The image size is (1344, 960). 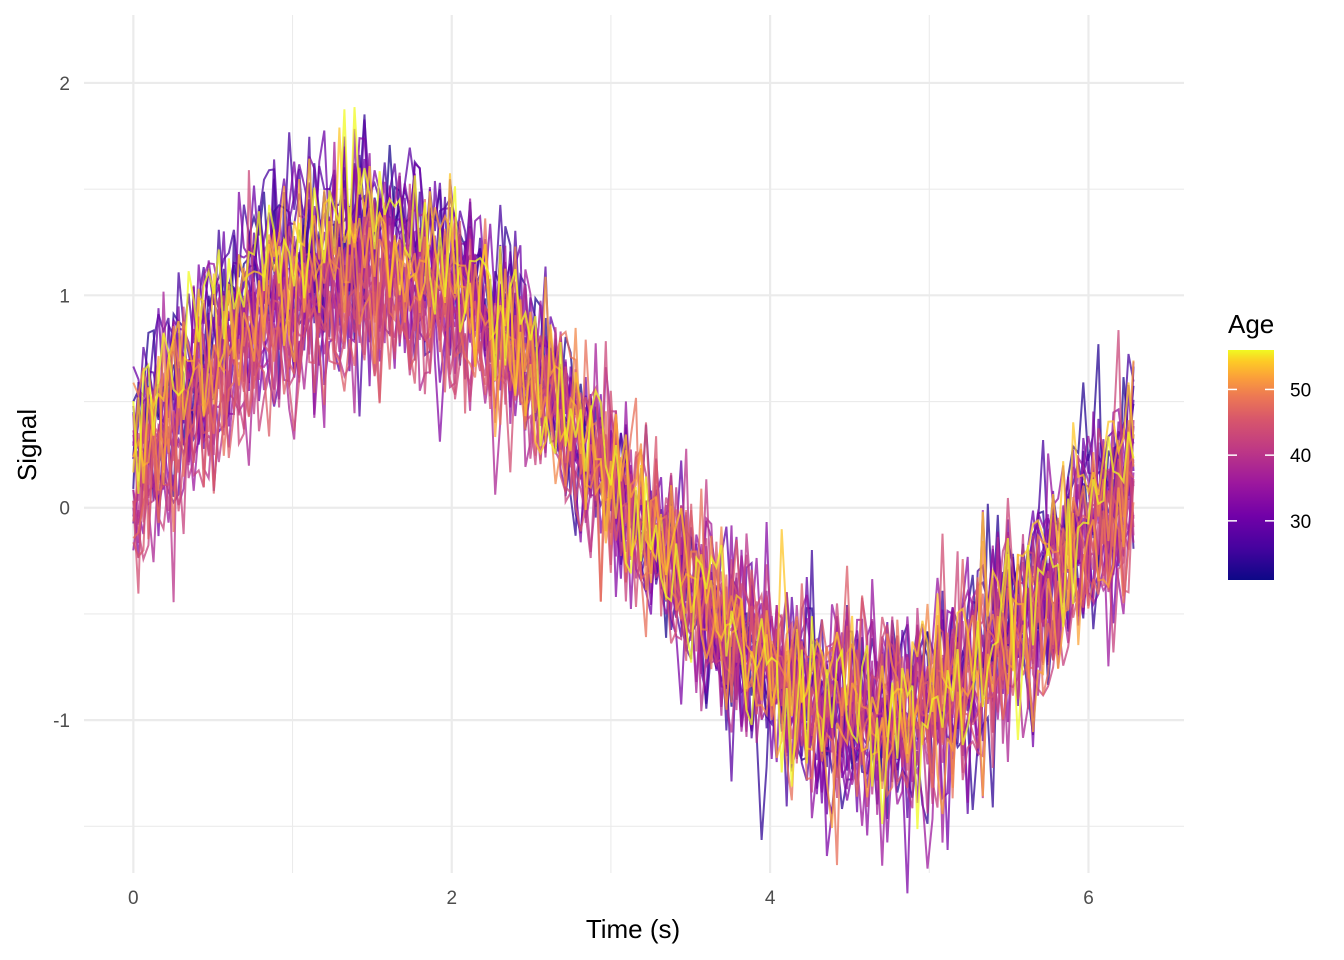 I want to click on y-axis-ticks: -1 0 1 2, so click(x=61, y=403).